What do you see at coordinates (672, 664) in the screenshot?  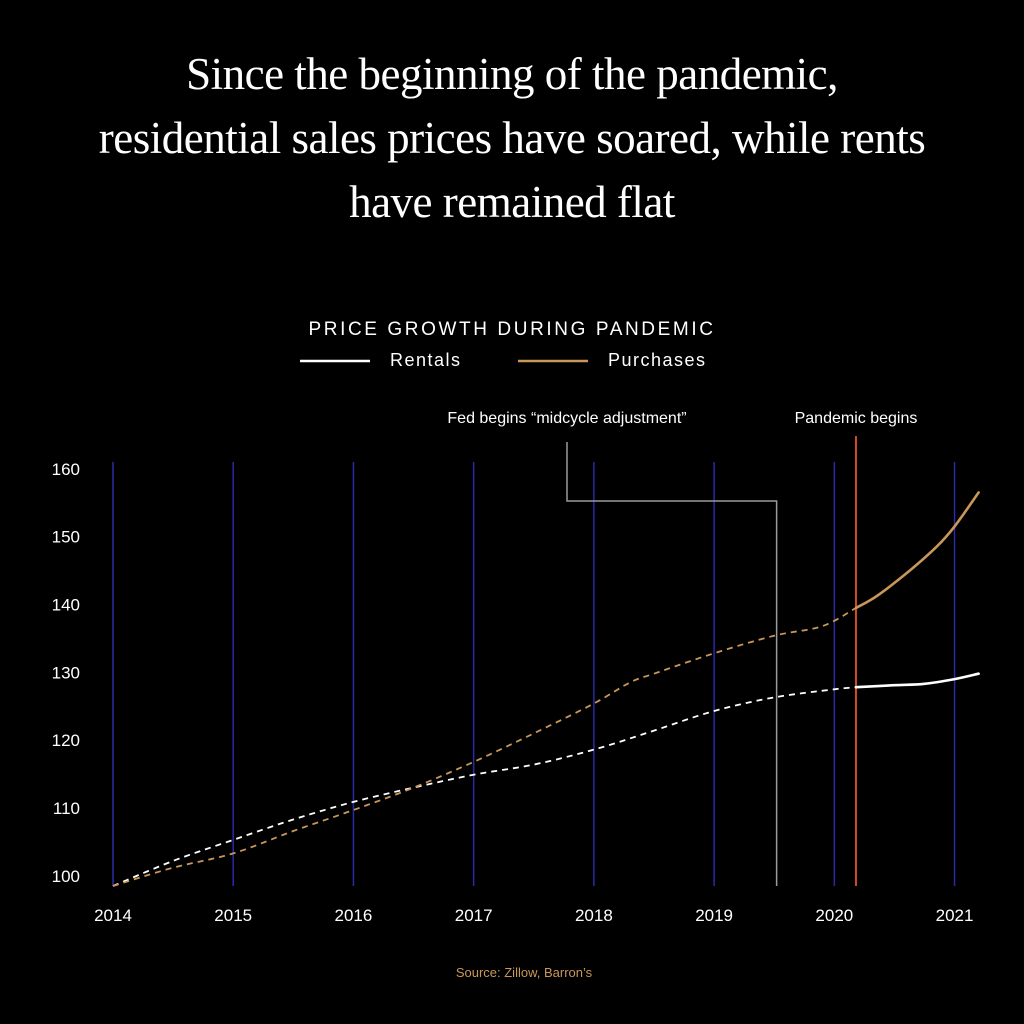 I see `fed-marker-line` at bounding box center [672, 664].